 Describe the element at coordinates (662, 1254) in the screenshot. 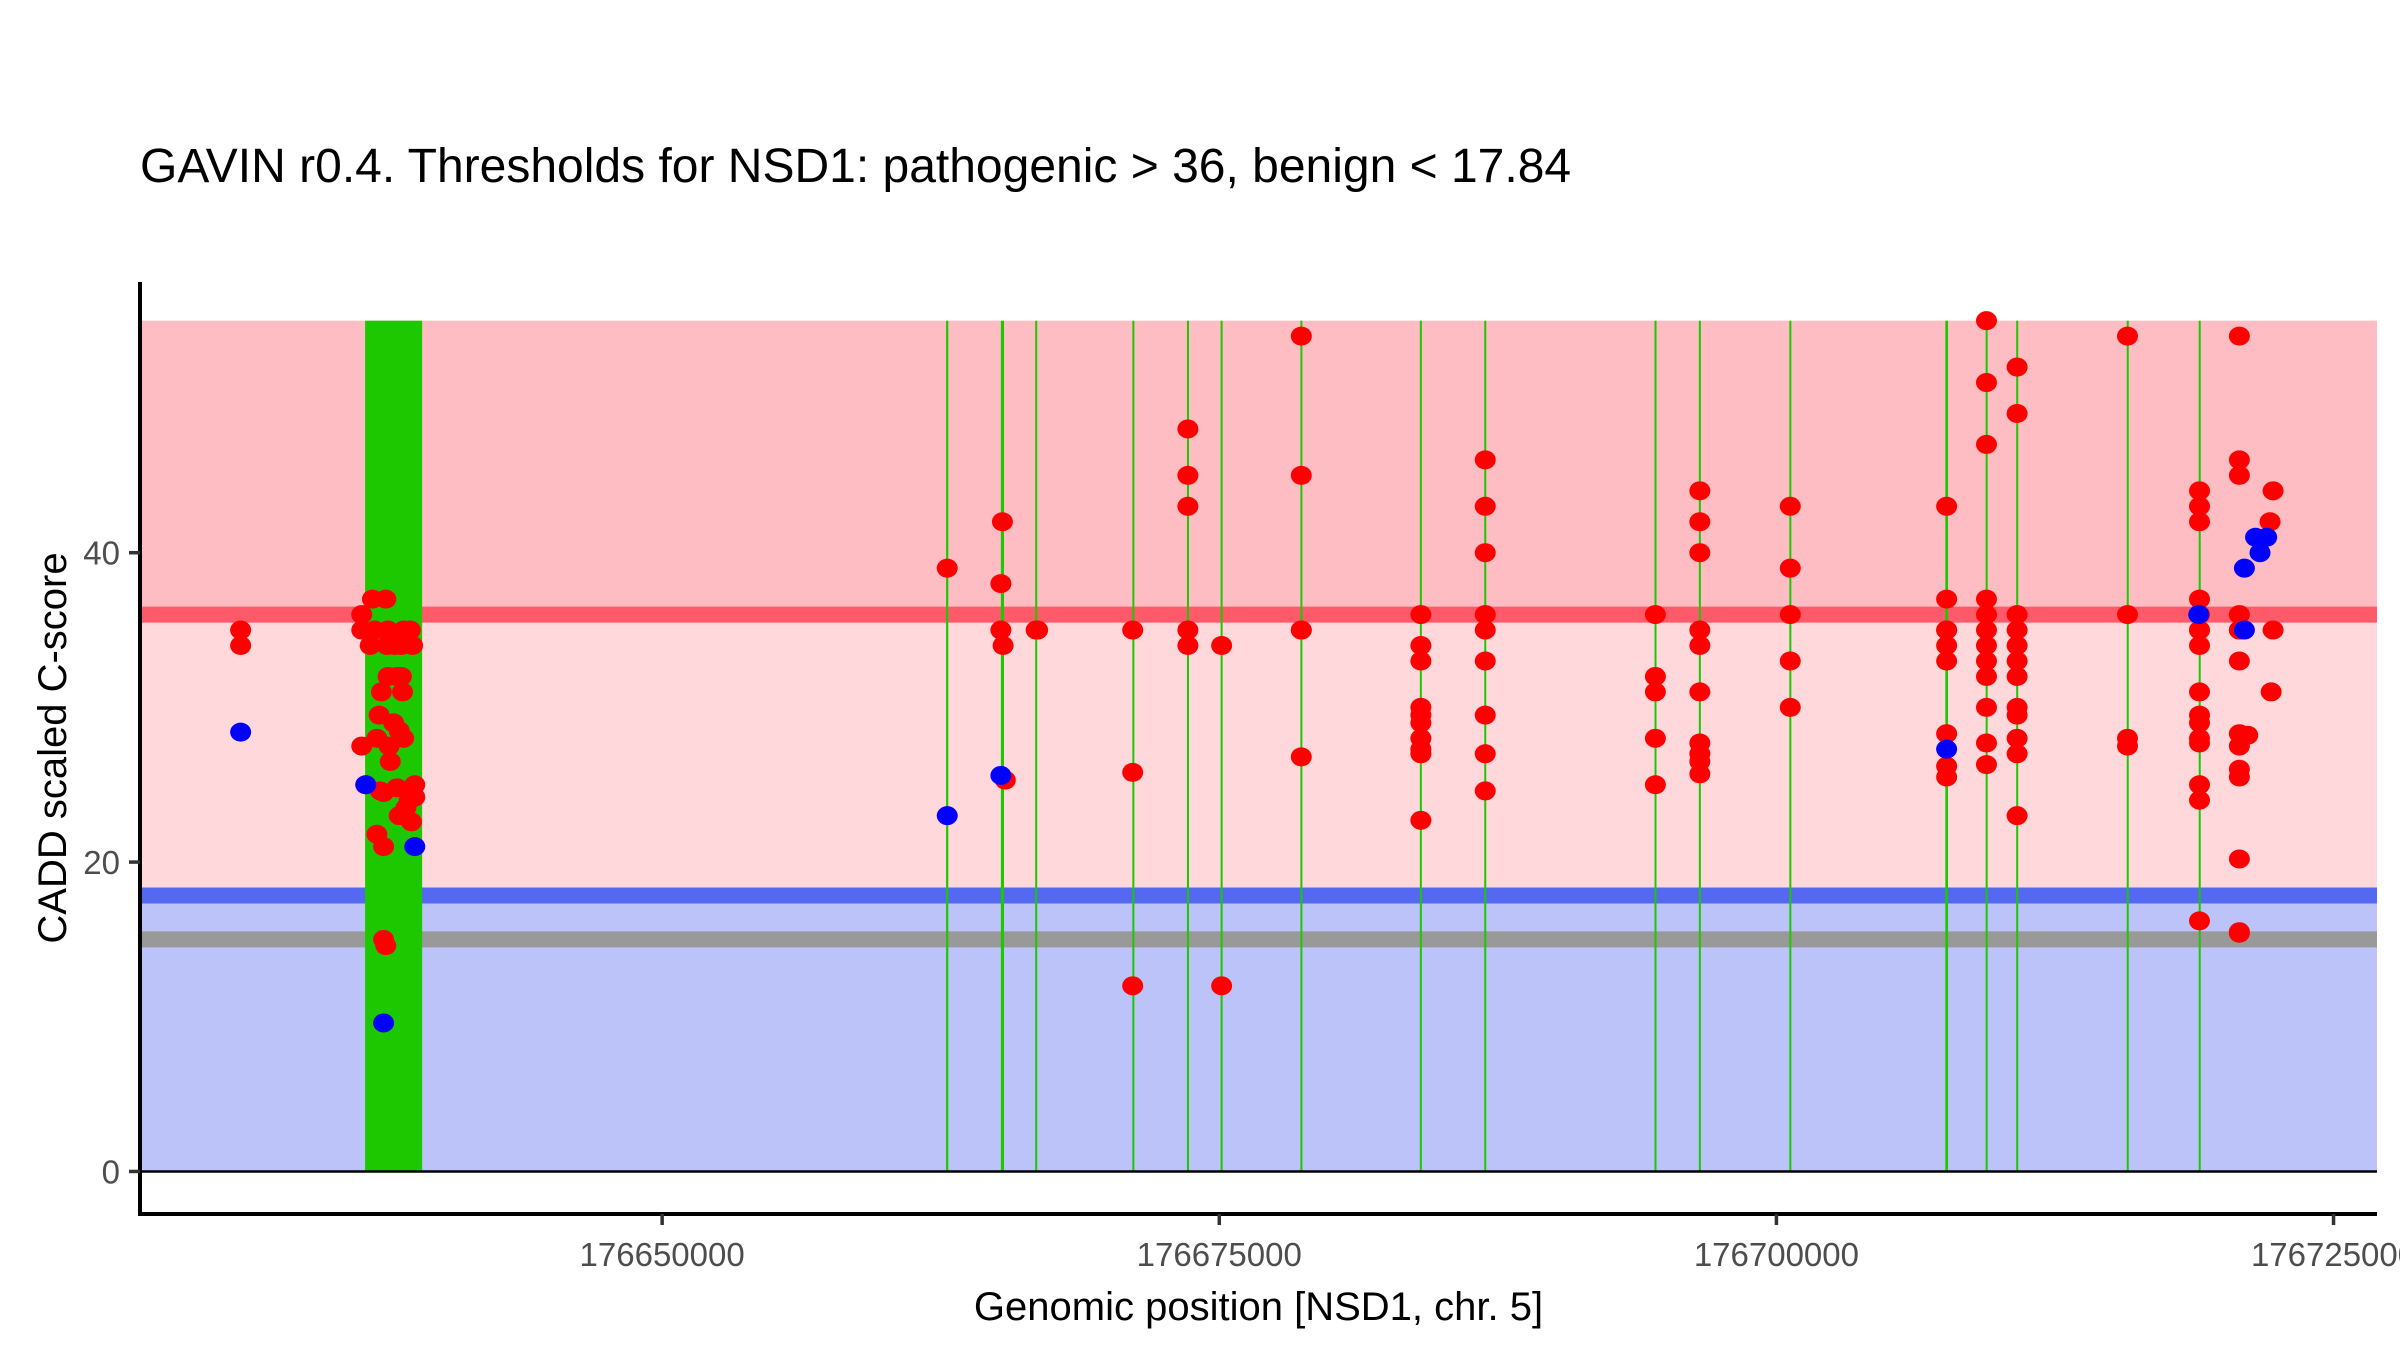

I see `x-tick-label: 176650000` at that location.